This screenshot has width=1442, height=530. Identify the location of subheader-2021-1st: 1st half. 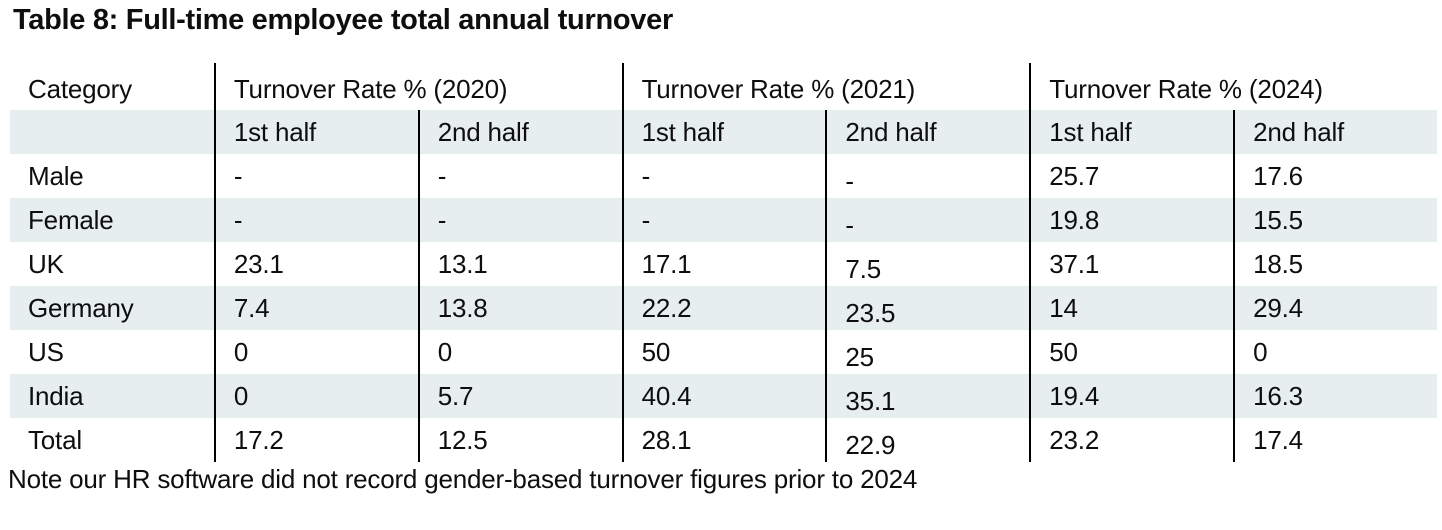
(723, 132).